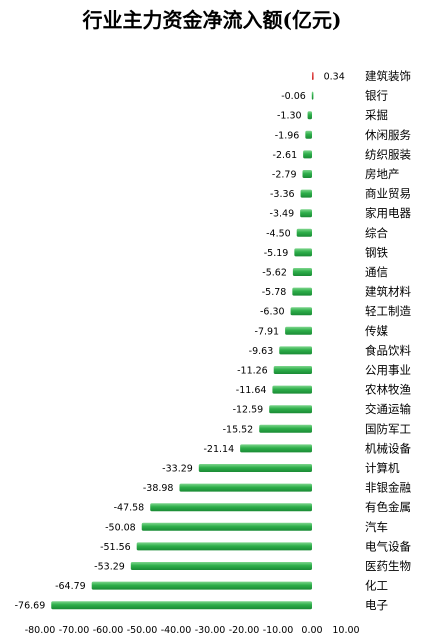  What do you see at coordinates (284, 175) in the screenshot?
I see `value-label-6: -2.79` at bounding box center [284, 175].